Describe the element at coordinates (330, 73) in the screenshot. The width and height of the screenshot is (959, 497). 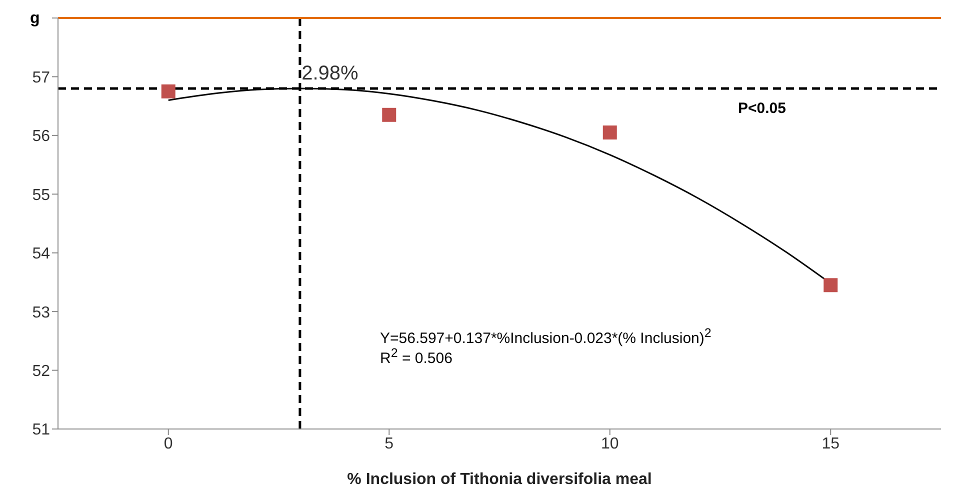
I see `annotation: 2.98%` at that location.